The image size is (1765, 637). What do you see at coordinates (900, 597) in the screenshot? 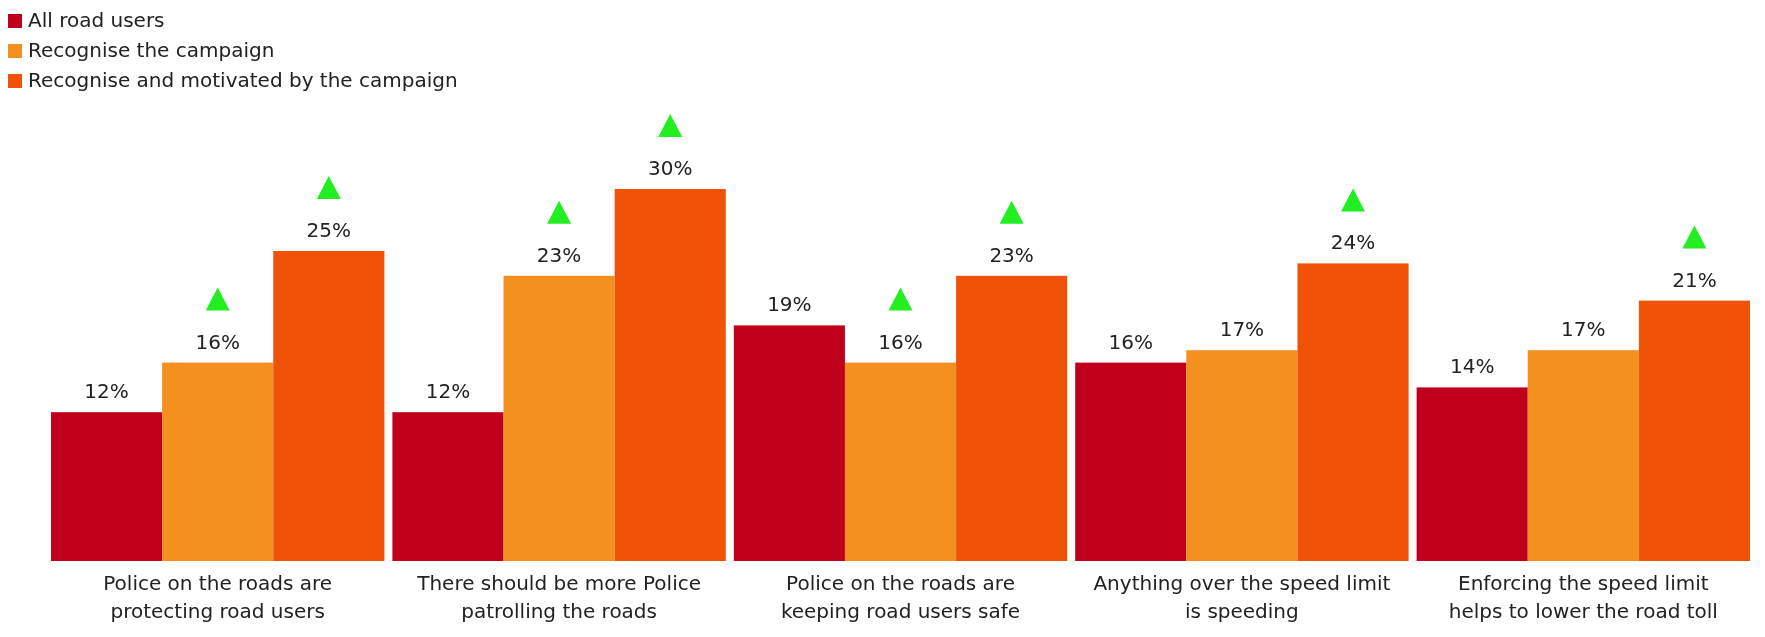
I see `x-tick-label: Police on the roads are keeping road users safe` at bounding box center [900, 597].